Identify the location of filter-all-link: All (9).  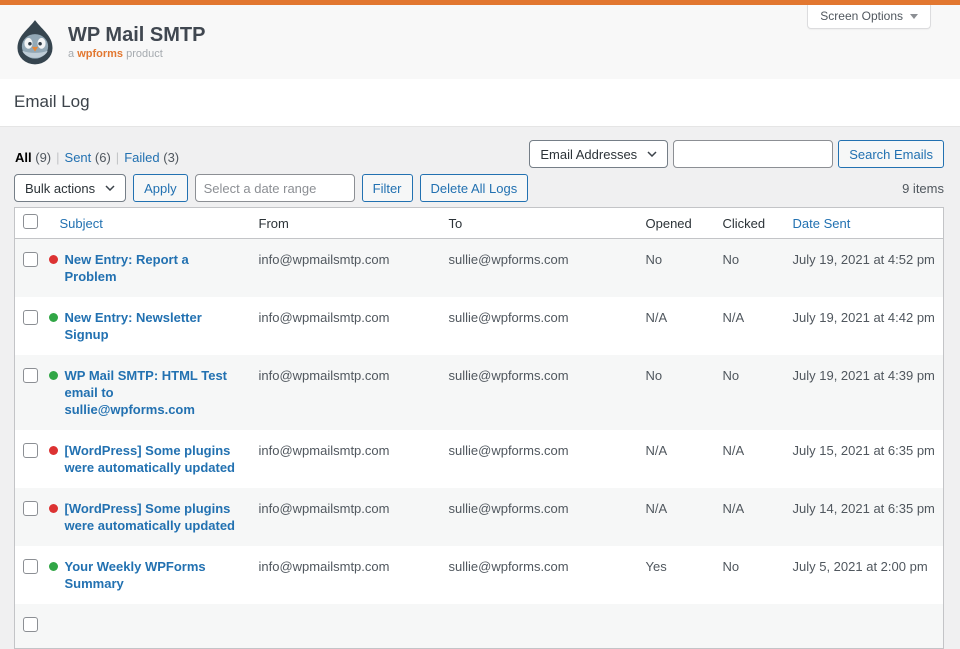
(33, 157).